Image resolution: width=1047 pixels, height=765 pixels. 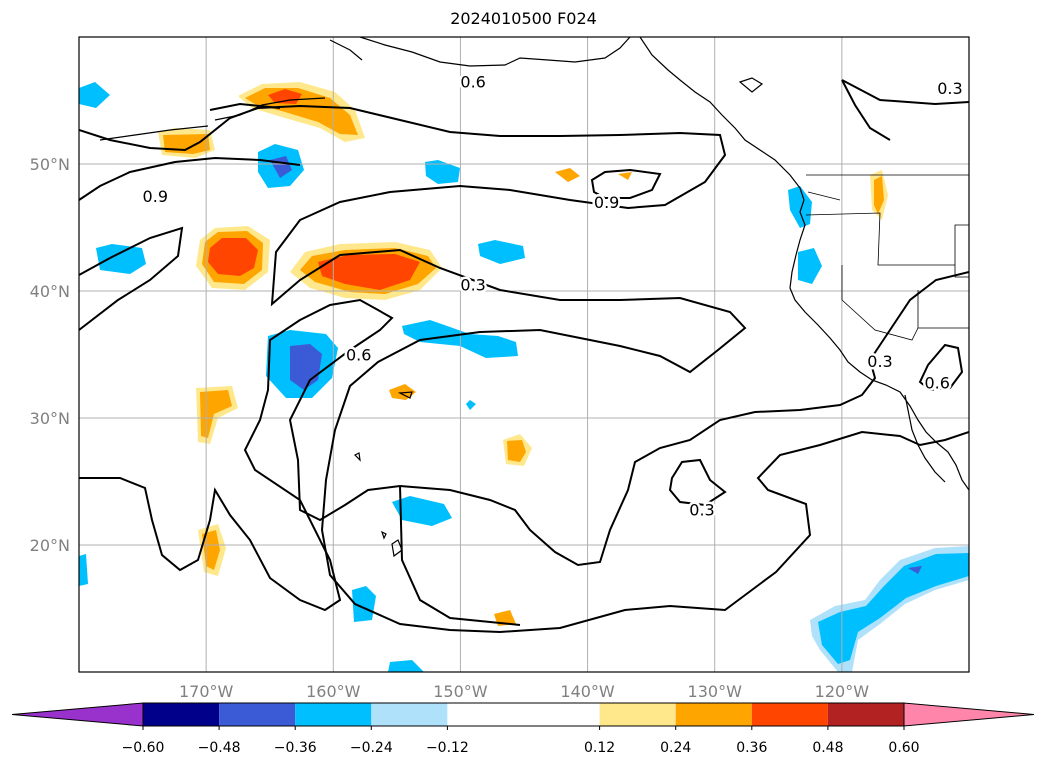 I want to click on colorbar-frame, so click(x=523, y=714).